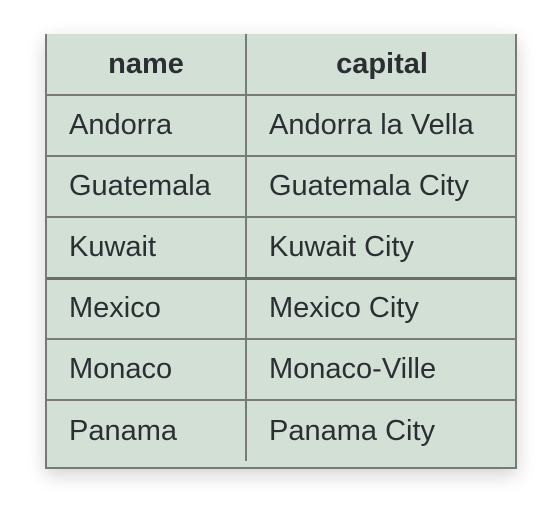 The height and width of the screenshot is (508, 554). I want to click on table-row: Andorra Andorra la Vella, so click(282, 125).